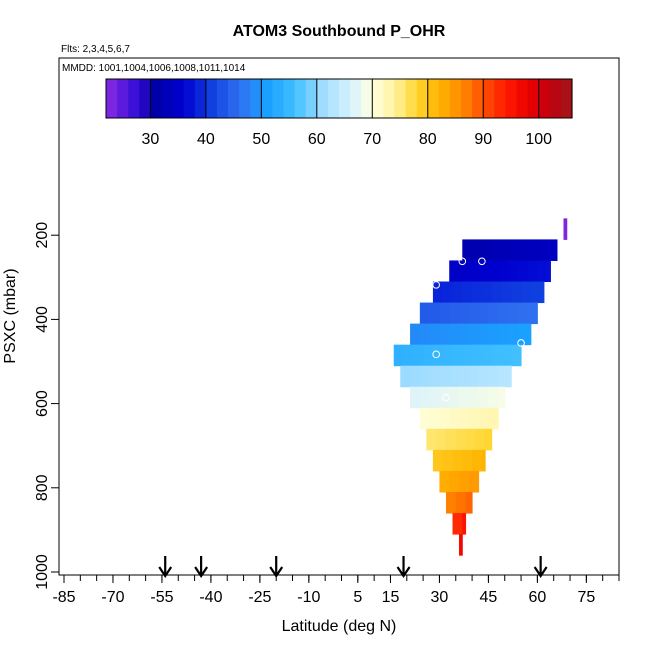 This screenshot has width=650, height=650. What do you see at coordinates (586, 597) in the screenshot?
I see `x-axis-tick-label: 75` at bounding box center [586, 597].